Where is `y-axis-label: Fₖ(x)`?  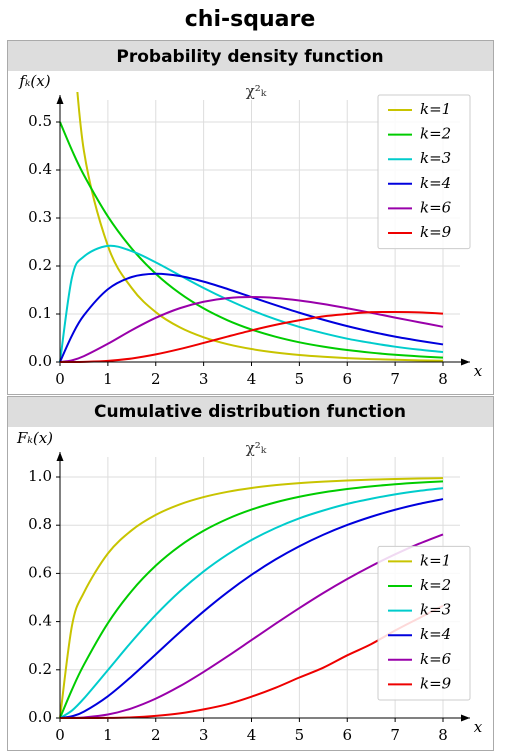 y-axis-label: Fₖ(x) is located at coordinates (34, 438).